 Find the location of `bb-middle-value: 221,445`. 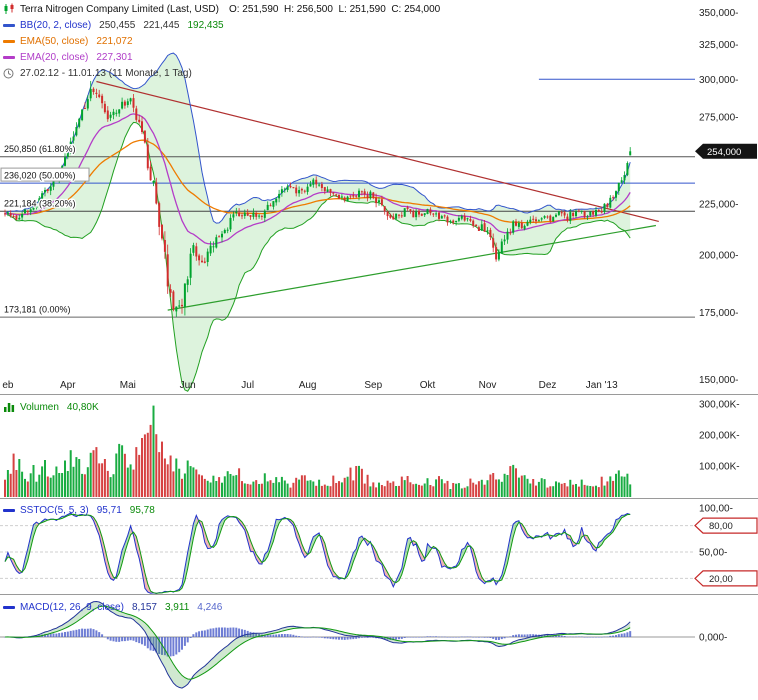

bb-middle-value: 221,445 is located at coordinates (161, 25).